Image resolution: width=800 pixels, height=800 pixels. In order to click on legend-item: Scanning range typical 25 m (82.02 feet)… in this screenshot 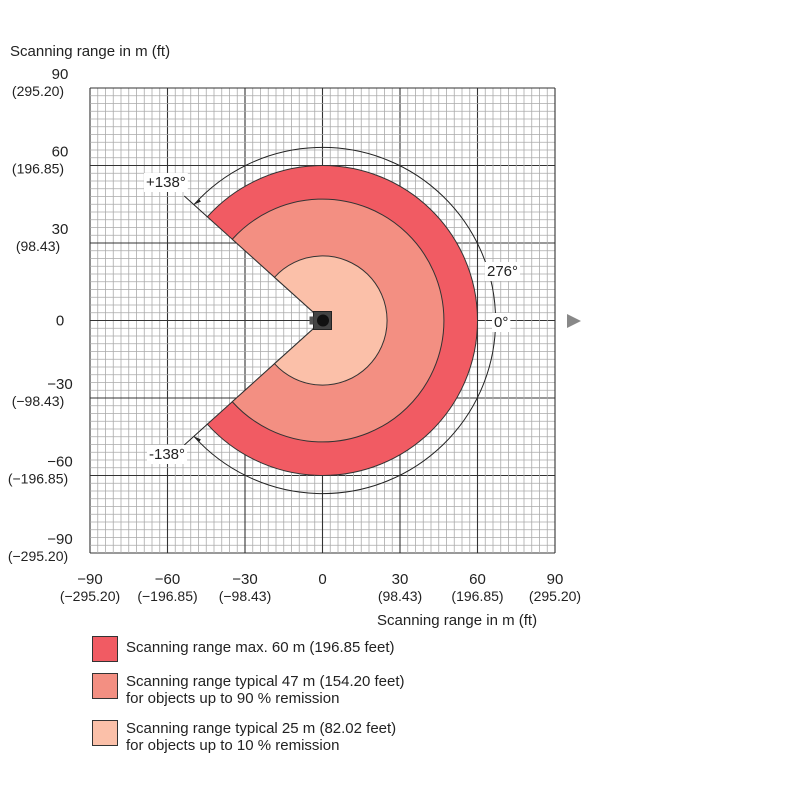, I will do `click(244, 737)`.